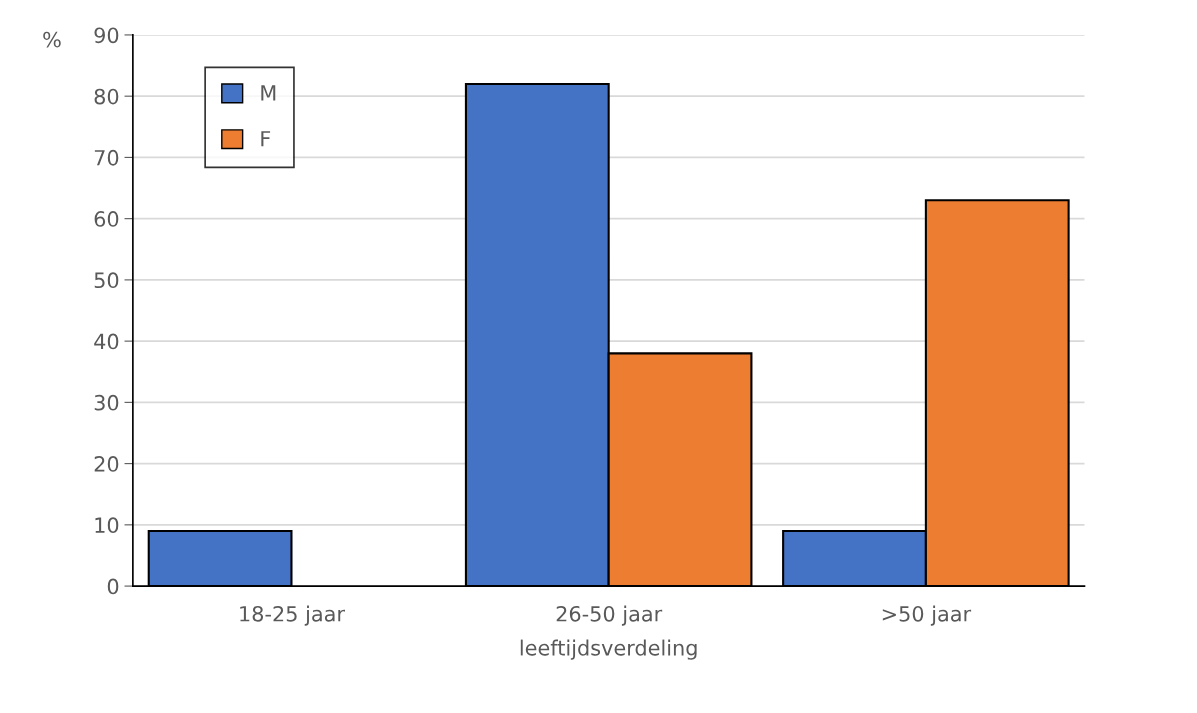  Describe the element at coordinates (106, 96) in the screenshot. I see `y-tick-label: 80` at that location.